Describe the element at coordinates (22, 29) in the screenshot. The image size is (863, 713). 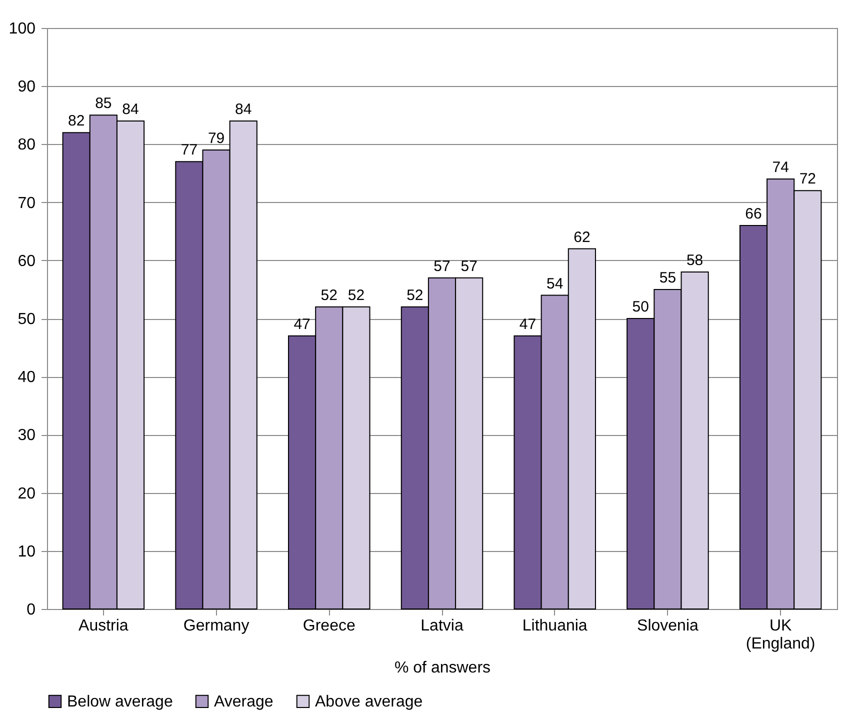
I see `y-tick-label: 100` at that location.